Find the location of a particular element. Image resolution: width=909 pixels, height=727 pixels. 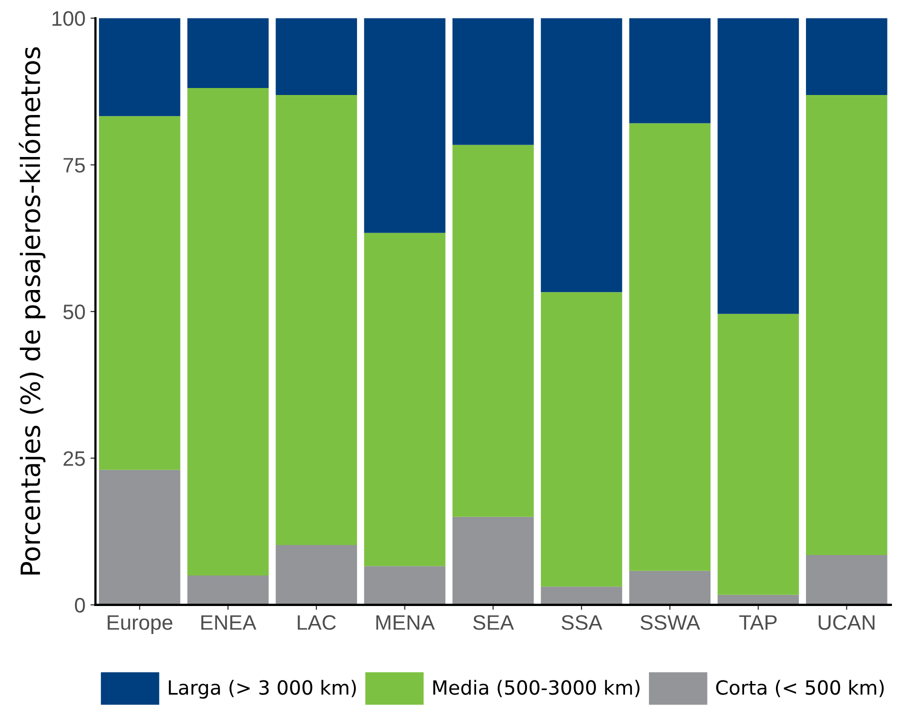

x-tick-label: UCAN is located at coordinates (846, 622).